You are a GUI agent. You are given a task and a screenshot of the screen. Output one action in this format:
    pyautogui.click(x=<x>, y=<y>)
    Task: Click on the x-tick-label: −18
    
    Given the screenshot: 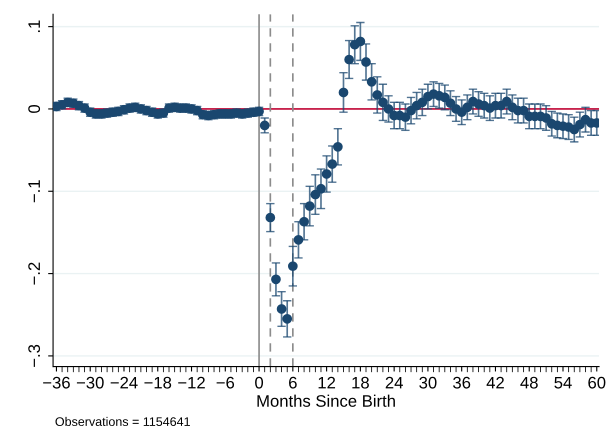 What is the action you would take?
    pyautogui.click(x=158, y=382)
    